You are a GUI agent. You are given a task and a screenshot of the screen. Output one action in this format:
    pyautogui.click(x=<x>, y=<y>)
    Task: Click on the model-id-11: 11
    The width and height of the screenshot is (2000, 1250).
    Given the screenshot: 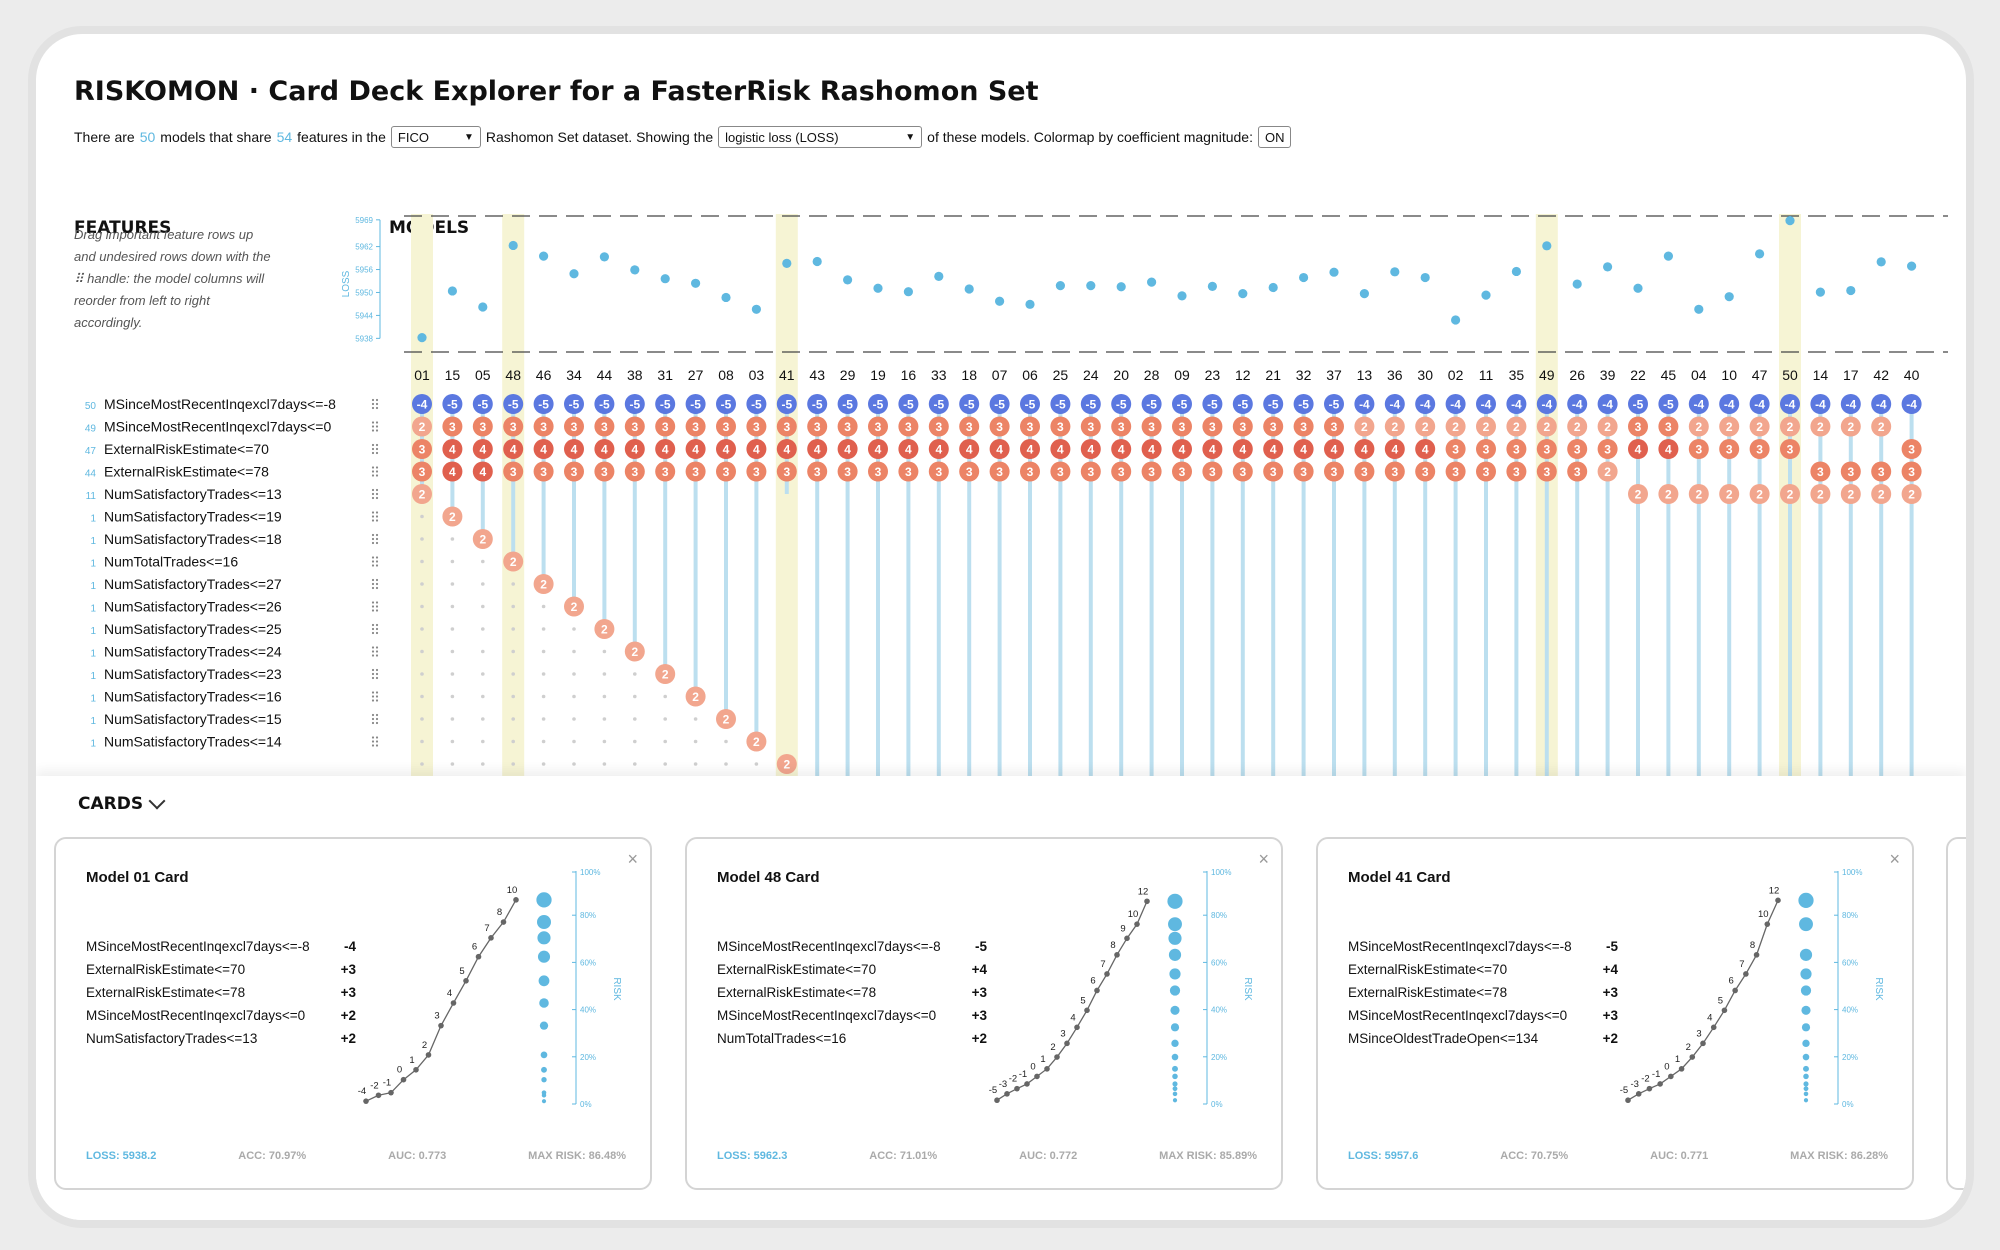 What is the action you would take?
    pyautogui.click(x=1486, y=375)
    